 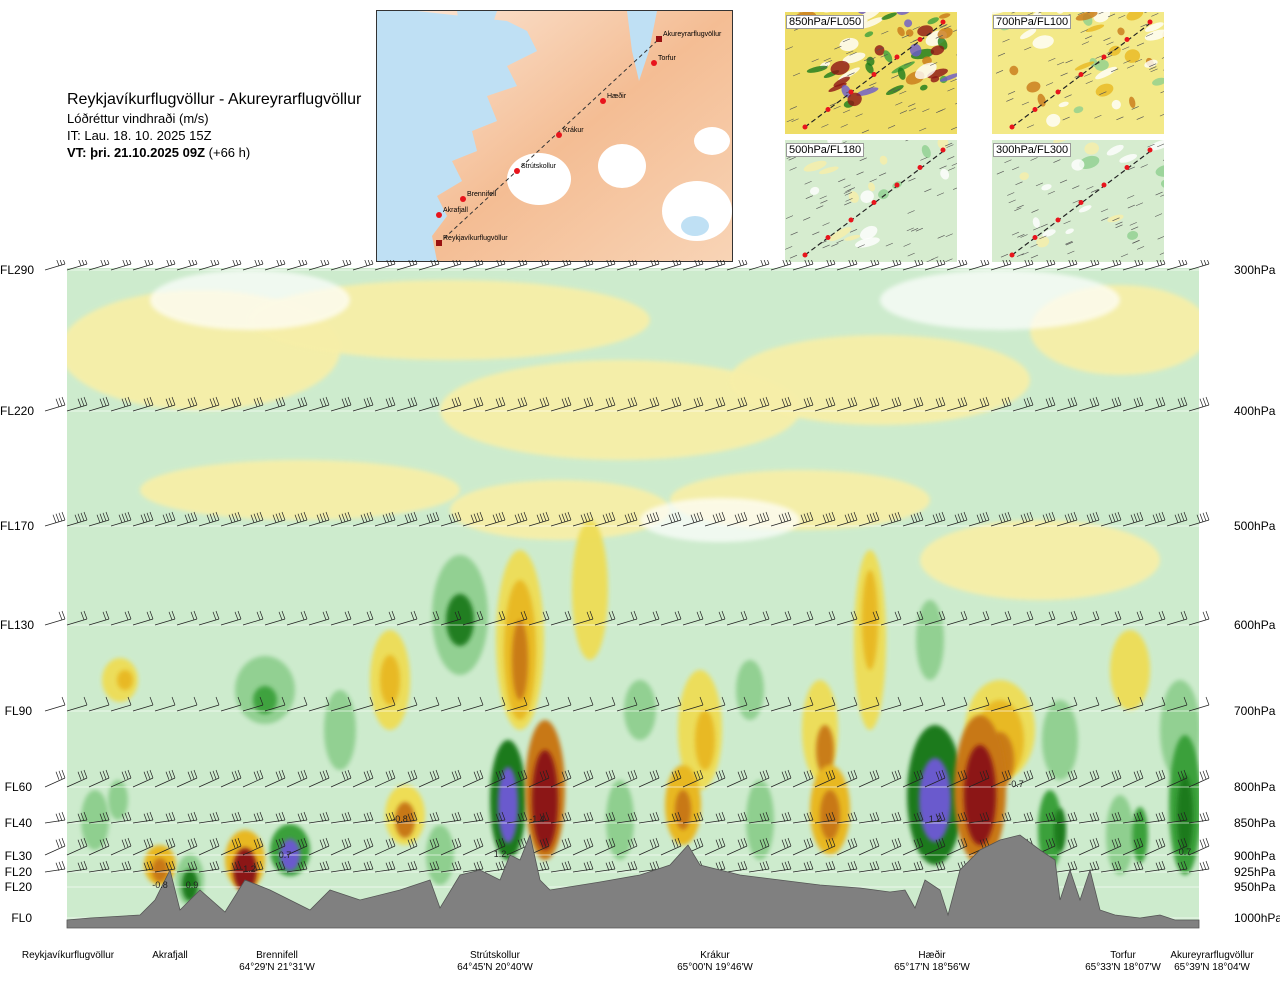 What do you see at coordinates (500, 854) in the screenshot?
I see `value-label: 1.2` at bounding box center [500, 854].